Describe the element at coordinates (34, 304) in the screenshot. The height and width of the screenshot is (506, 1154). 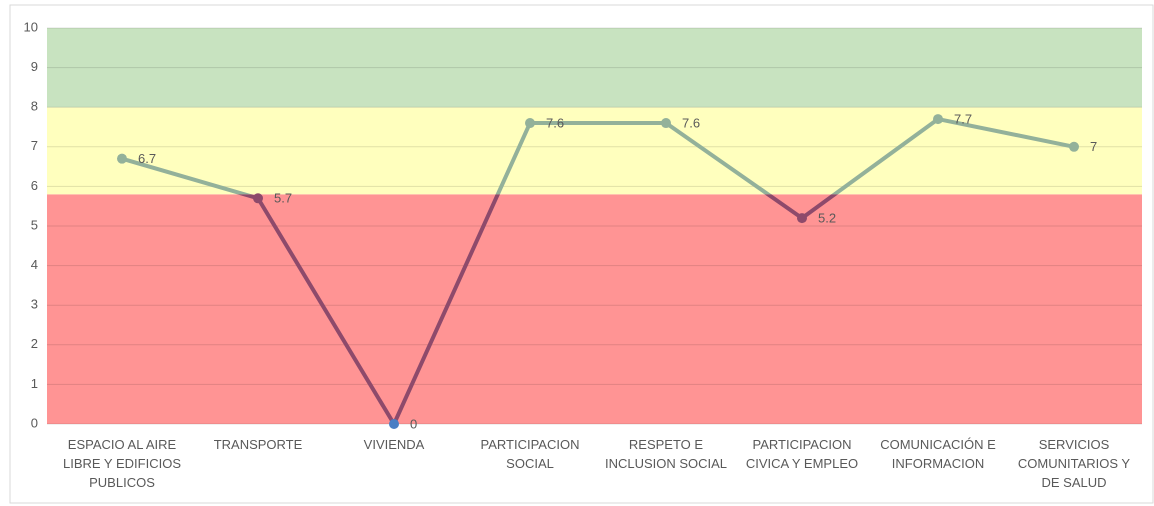
I see `y-tick-label: 3` at that location.